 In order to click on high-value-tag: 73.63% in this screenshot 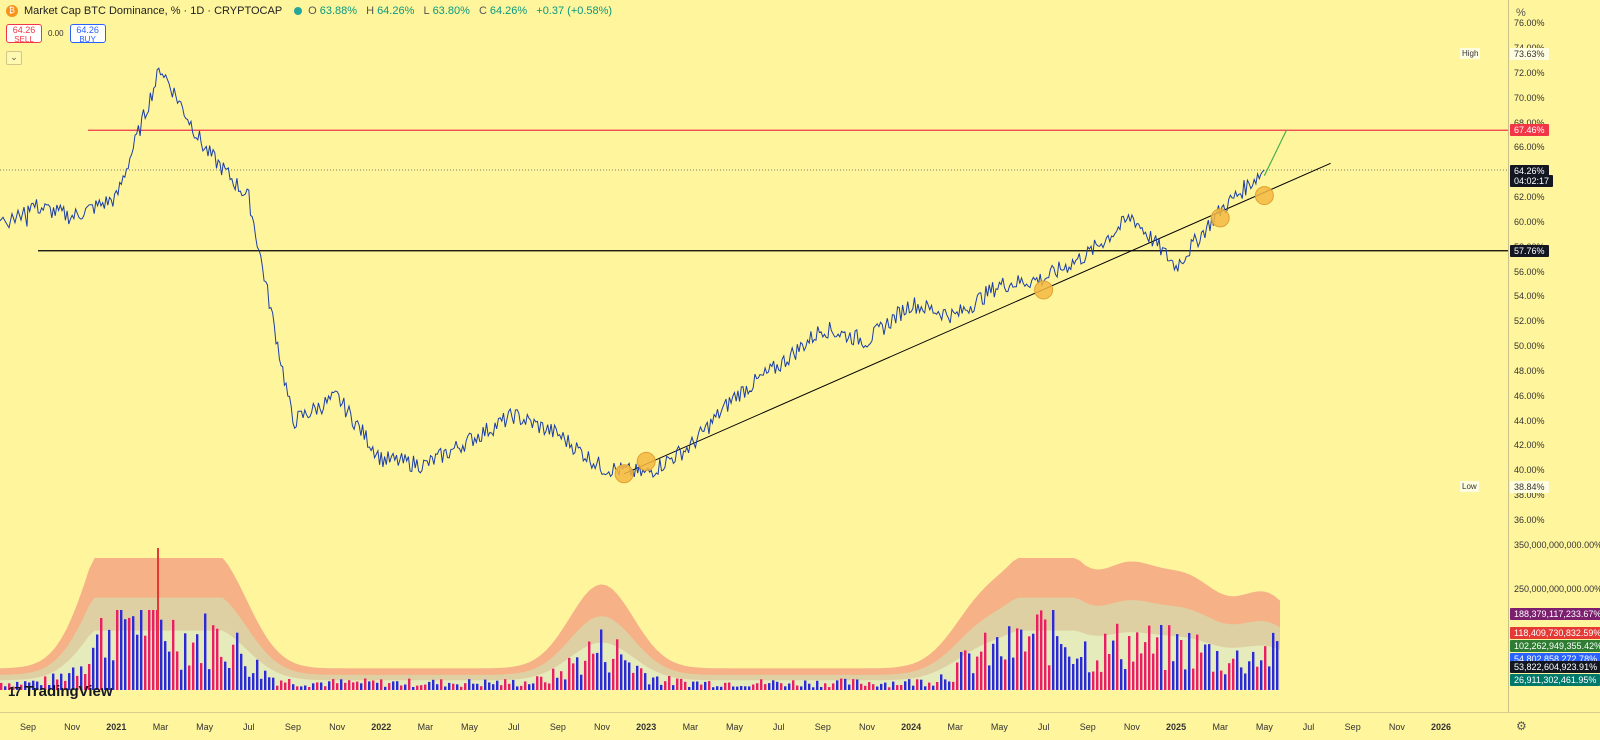, I will do `click(1529, 54)`.